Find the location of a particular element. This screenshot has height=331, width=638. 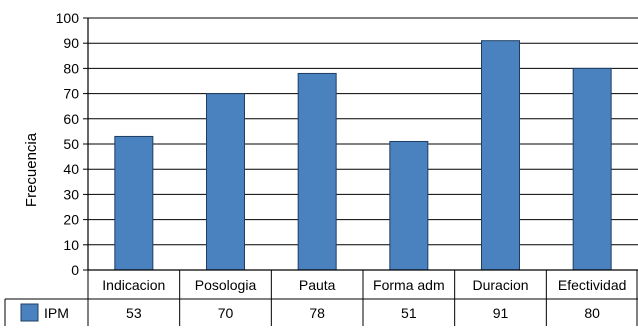

table-value-duracion: 91 is located at coordinates (501, 313).